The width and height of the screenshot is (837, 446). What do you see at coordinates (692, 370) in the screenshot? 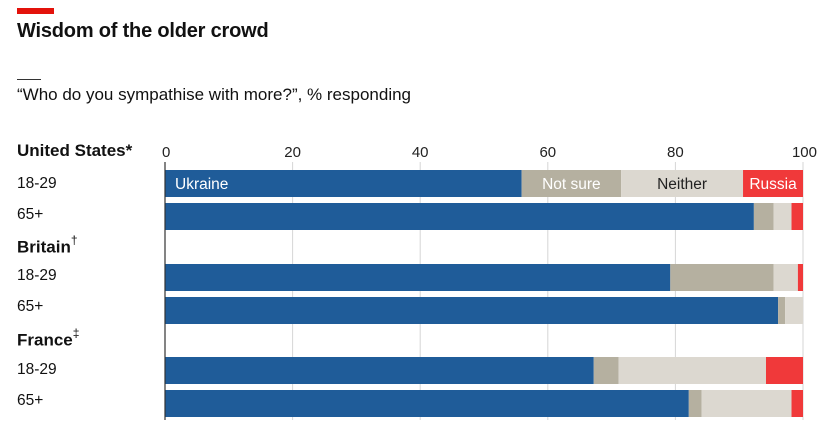
I see `bar-france-18-29-neither` at bounding box center [692, 370].